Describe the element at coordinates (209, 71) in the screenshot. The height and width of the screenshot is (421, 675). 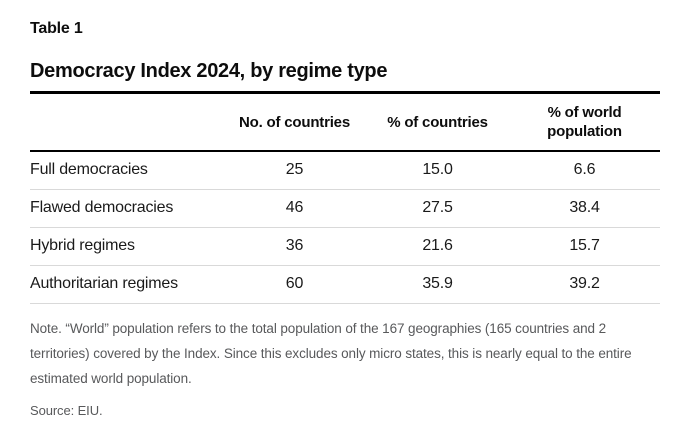
I see `table-title: Democracy Index 2024, by regime type` at that location.